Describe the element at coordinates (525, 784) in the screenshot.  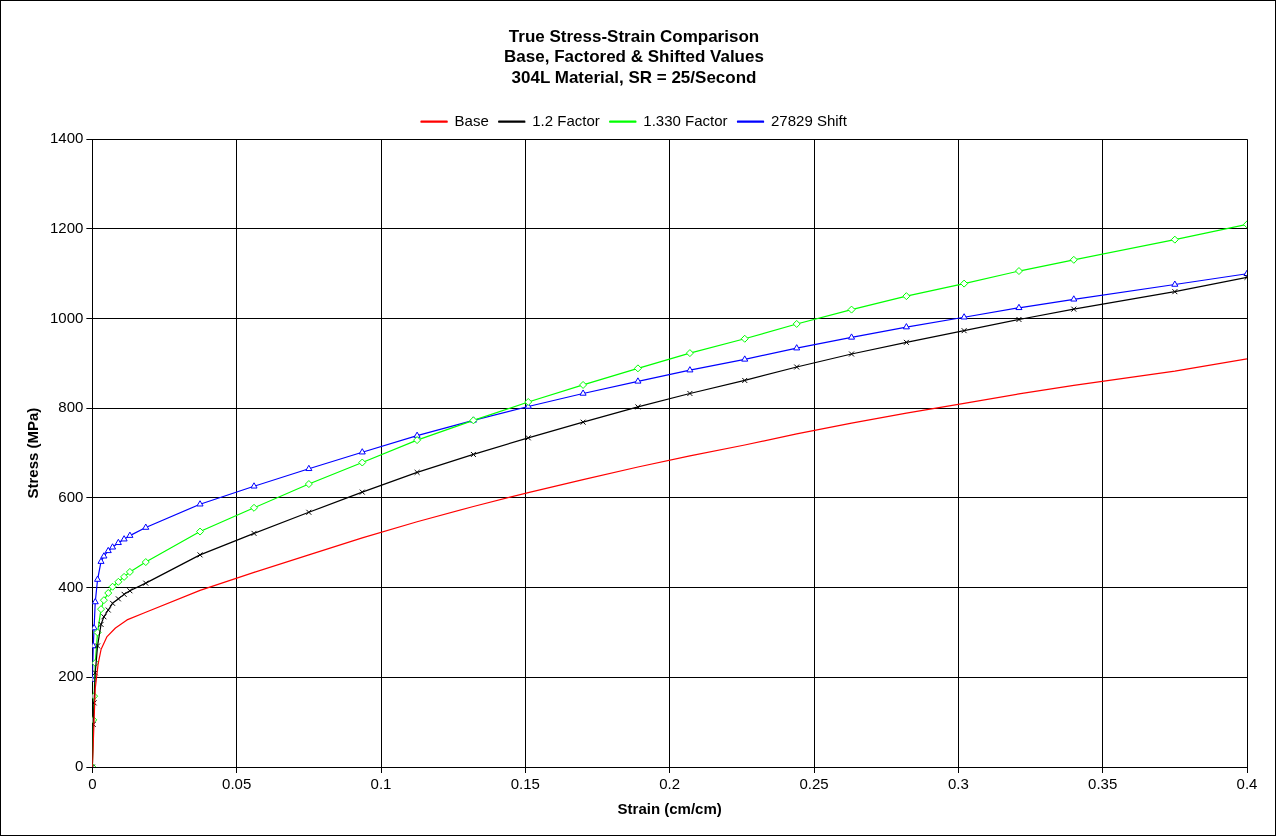
I see `x-tick-label: 0.15` at that location.